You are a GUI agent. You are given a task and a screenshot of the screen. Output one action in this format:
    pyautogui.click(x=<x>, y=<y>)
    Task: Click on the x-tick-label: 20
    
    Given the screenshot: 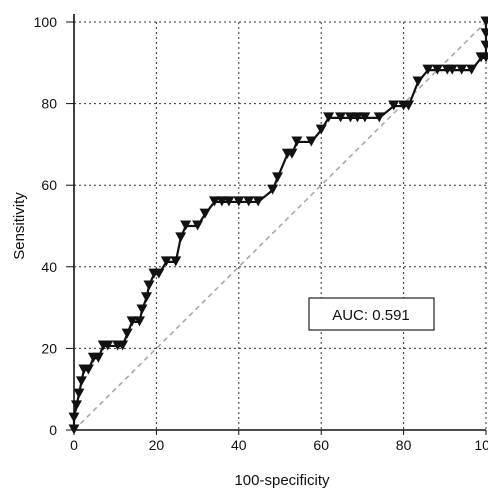 What is the action you would take?
    pyautogui.click(x=157, y=445)
    